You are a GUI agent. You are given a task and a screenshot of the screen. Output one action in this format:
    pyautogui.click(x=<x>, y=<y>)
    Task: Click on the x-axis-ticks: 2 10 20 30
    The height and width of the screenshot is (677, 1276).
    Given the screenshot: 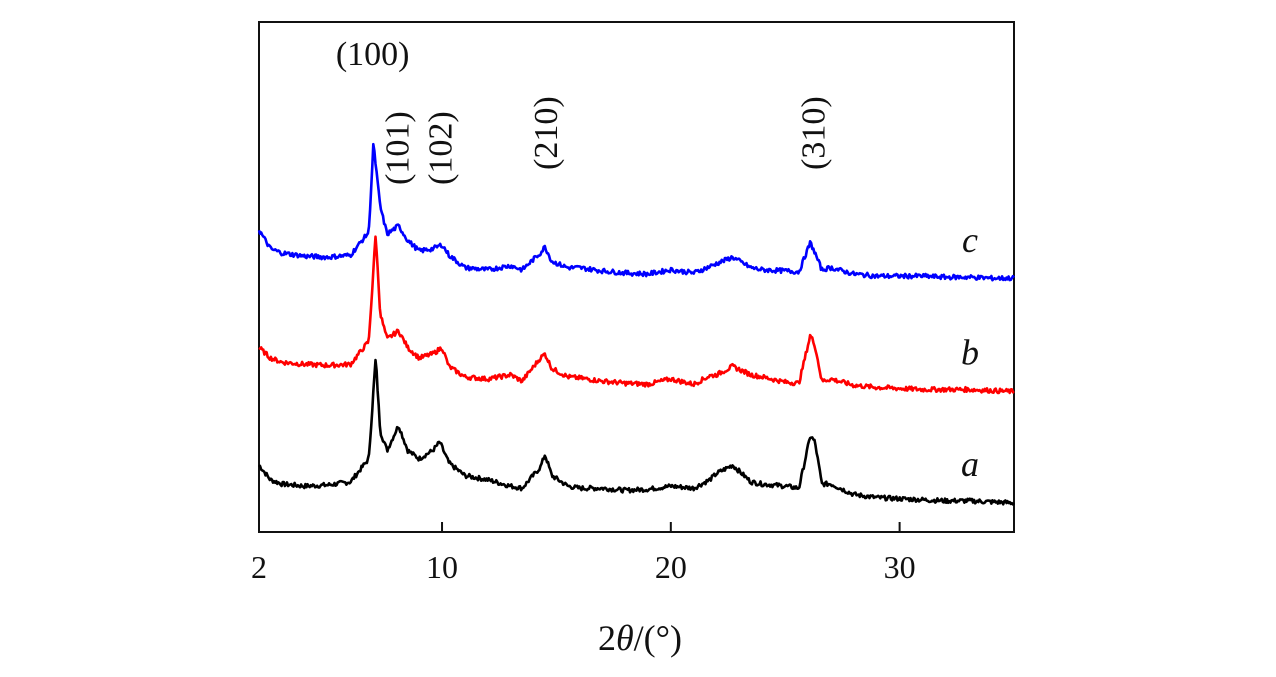 What is the action you would take?
    pyautogui.click(x=583, y=553)
    